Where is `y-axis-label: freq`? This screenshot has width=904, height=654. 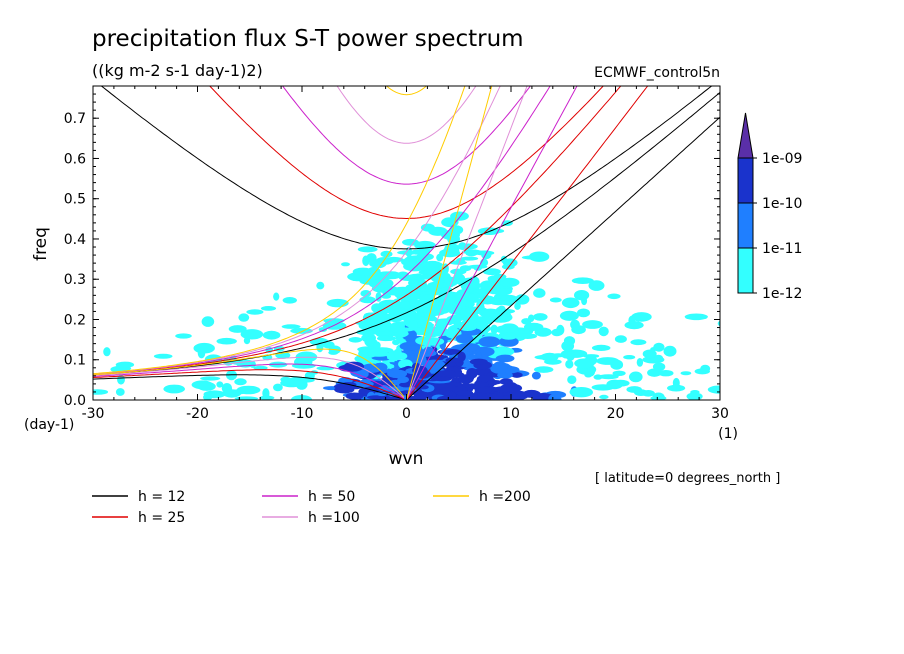
y-axis-label: freq is located at coordinates (41, 244).